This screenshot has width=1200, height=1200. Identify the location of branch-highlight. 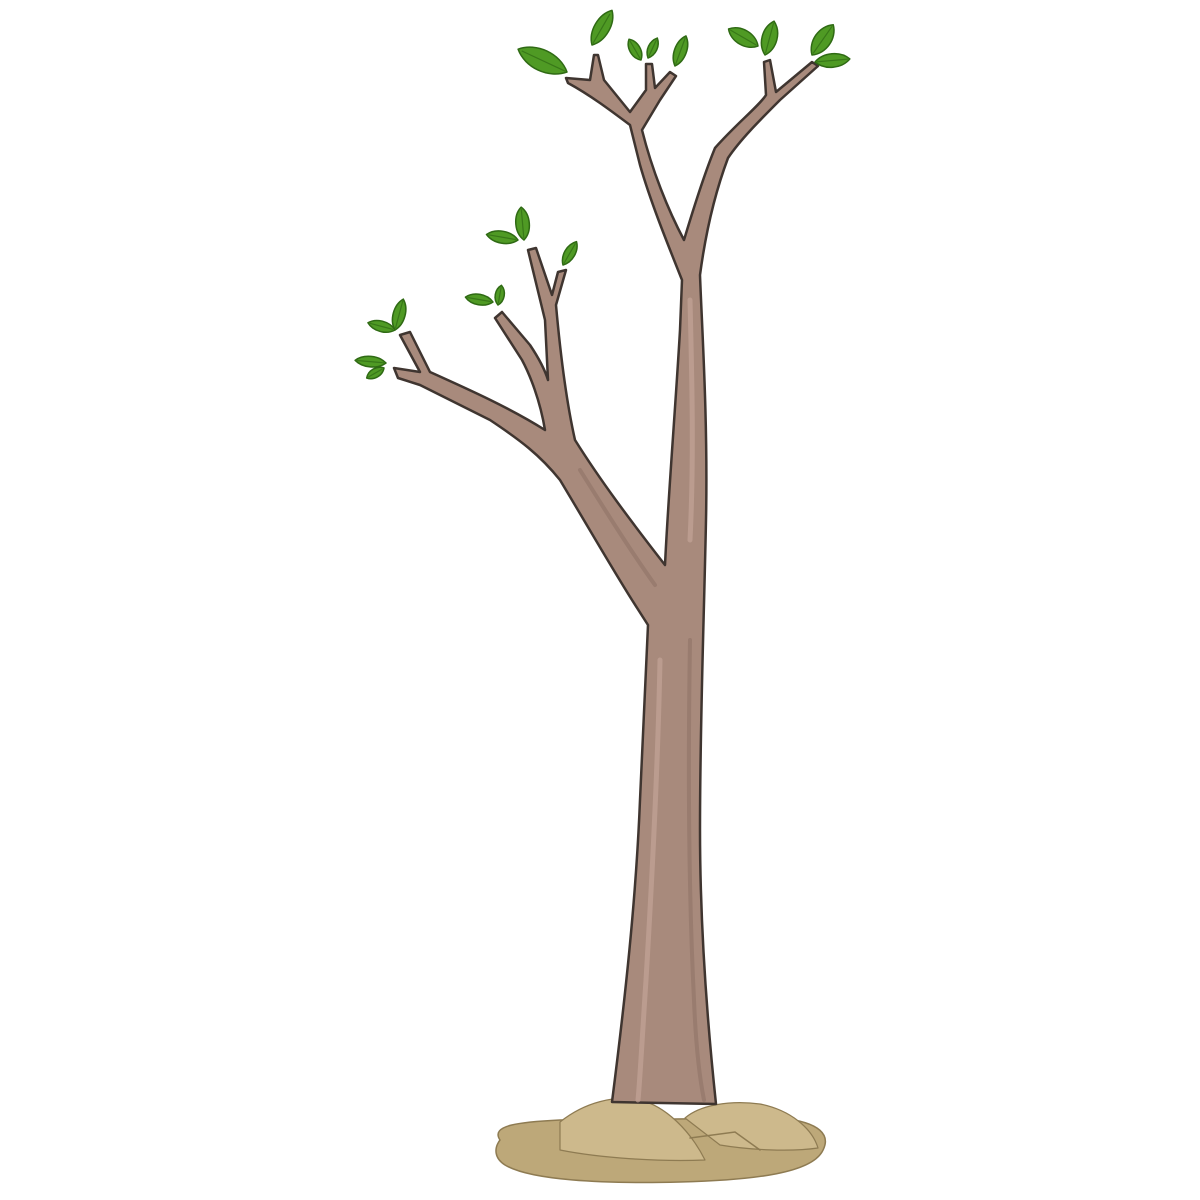
(691, 420).